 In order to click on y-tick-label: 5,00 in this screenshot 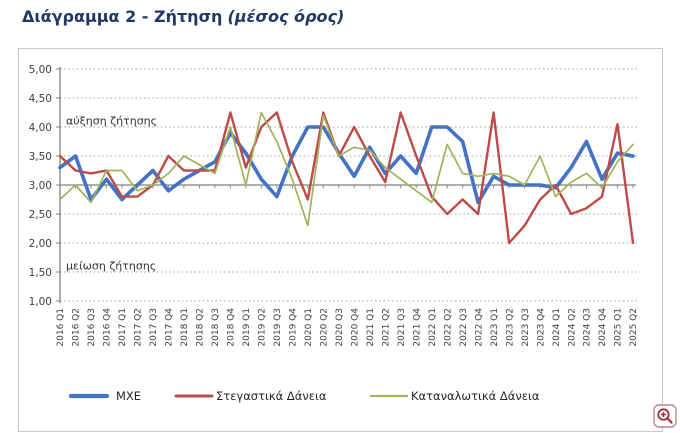, I will do `click(40, 70)`.